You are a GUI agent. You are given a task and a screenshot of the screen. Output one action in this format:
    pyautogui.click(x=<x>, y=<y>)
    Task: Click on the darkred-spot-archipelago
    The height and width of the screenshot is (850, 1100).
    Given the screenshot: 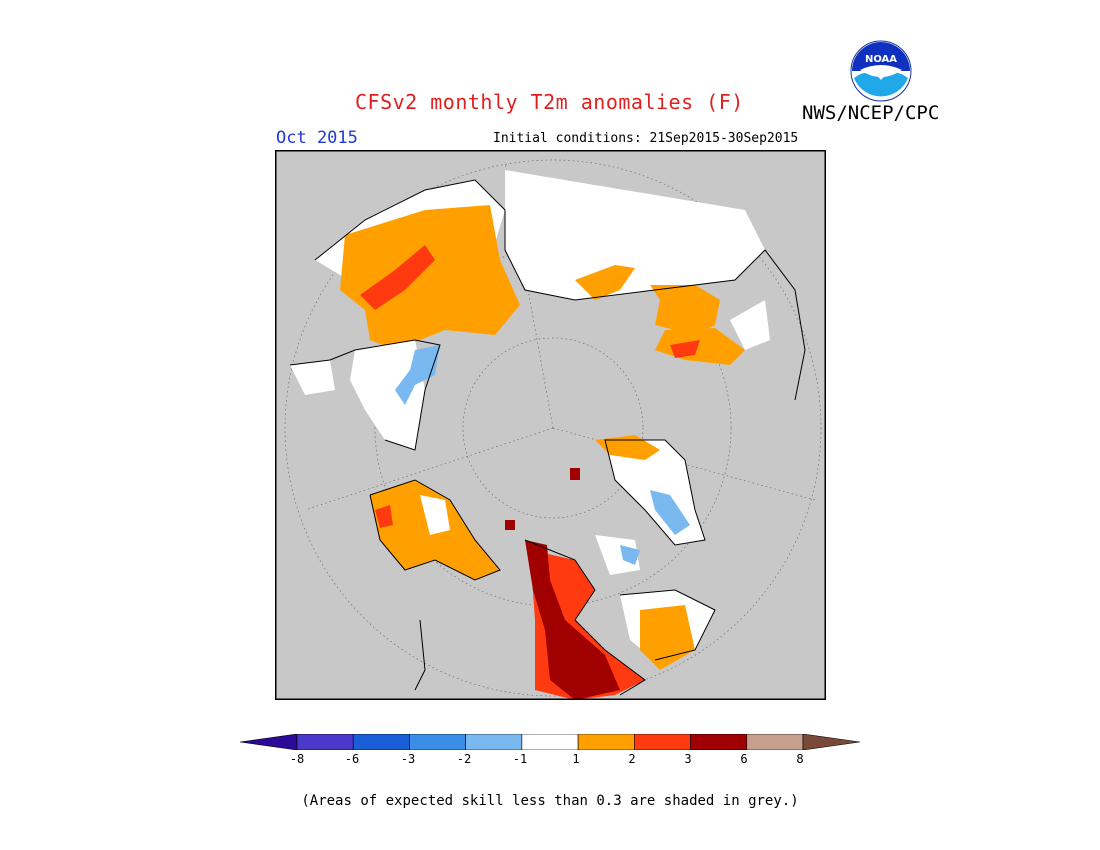 What is the action you would take?
    pyautogui.click(x=575, y=474)
    